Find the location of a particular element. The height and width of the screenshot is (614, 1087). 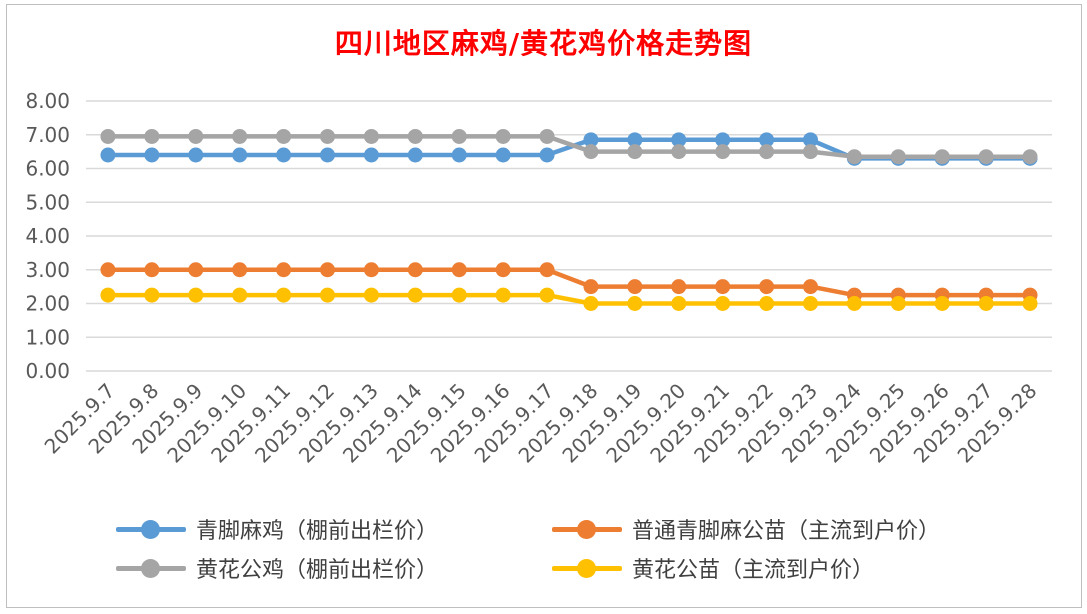

y-tick-label: 2.00 is located at coordinates (47, 304).